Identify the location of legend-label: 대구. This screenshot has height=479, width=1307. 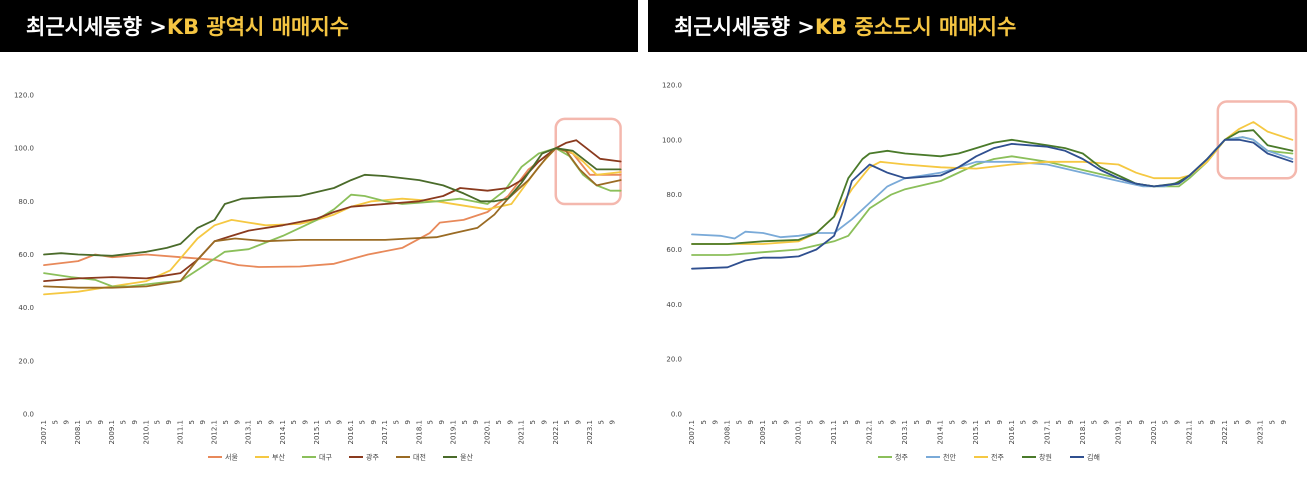
(325, 458).